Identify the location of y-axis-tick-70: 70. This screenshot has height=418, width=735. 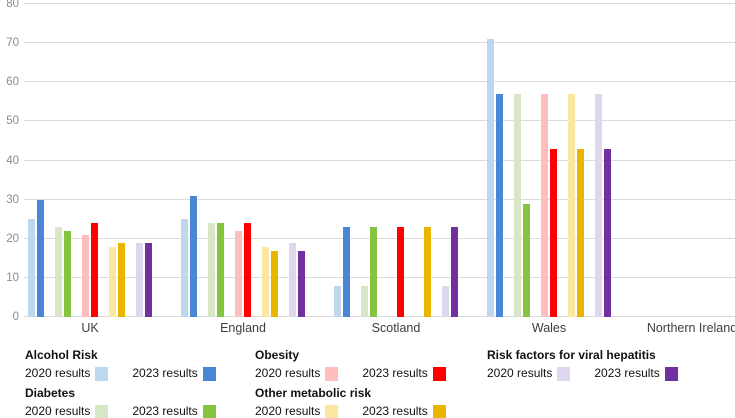
(12, 43).